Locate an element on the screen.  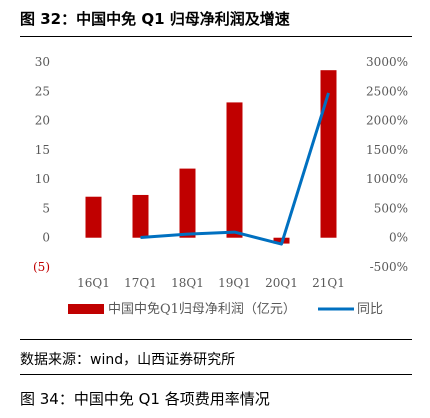
bar-16Q1 is located at coordinates (93, 217).